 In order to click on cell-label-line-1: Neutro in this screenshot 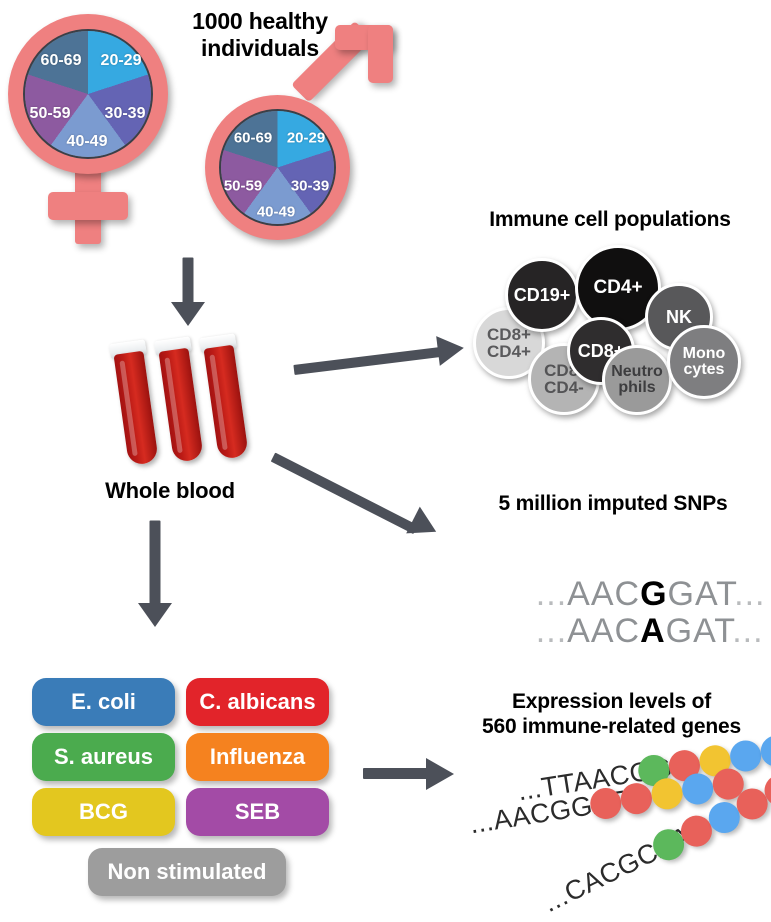, I will do `click(637, 371)`.